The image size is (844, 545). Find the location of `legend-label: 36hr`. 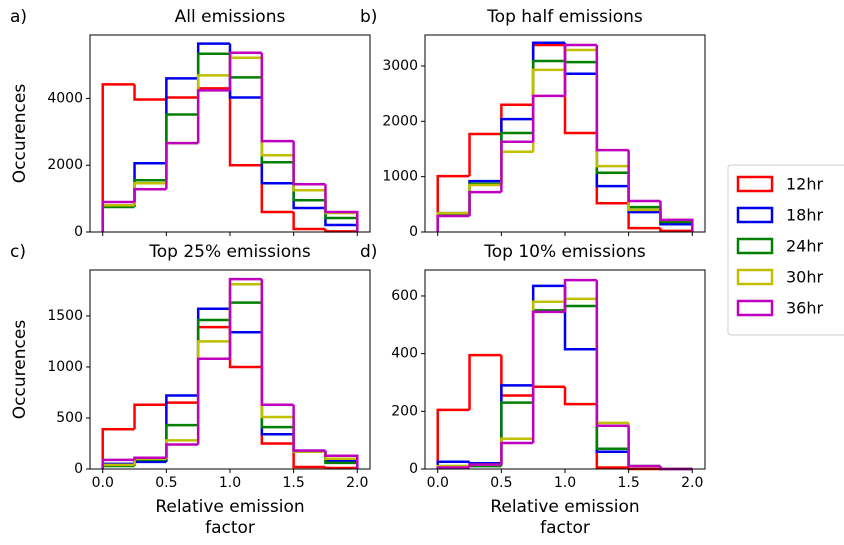

legend-label: 36hr is located at coordinates (805, 308).